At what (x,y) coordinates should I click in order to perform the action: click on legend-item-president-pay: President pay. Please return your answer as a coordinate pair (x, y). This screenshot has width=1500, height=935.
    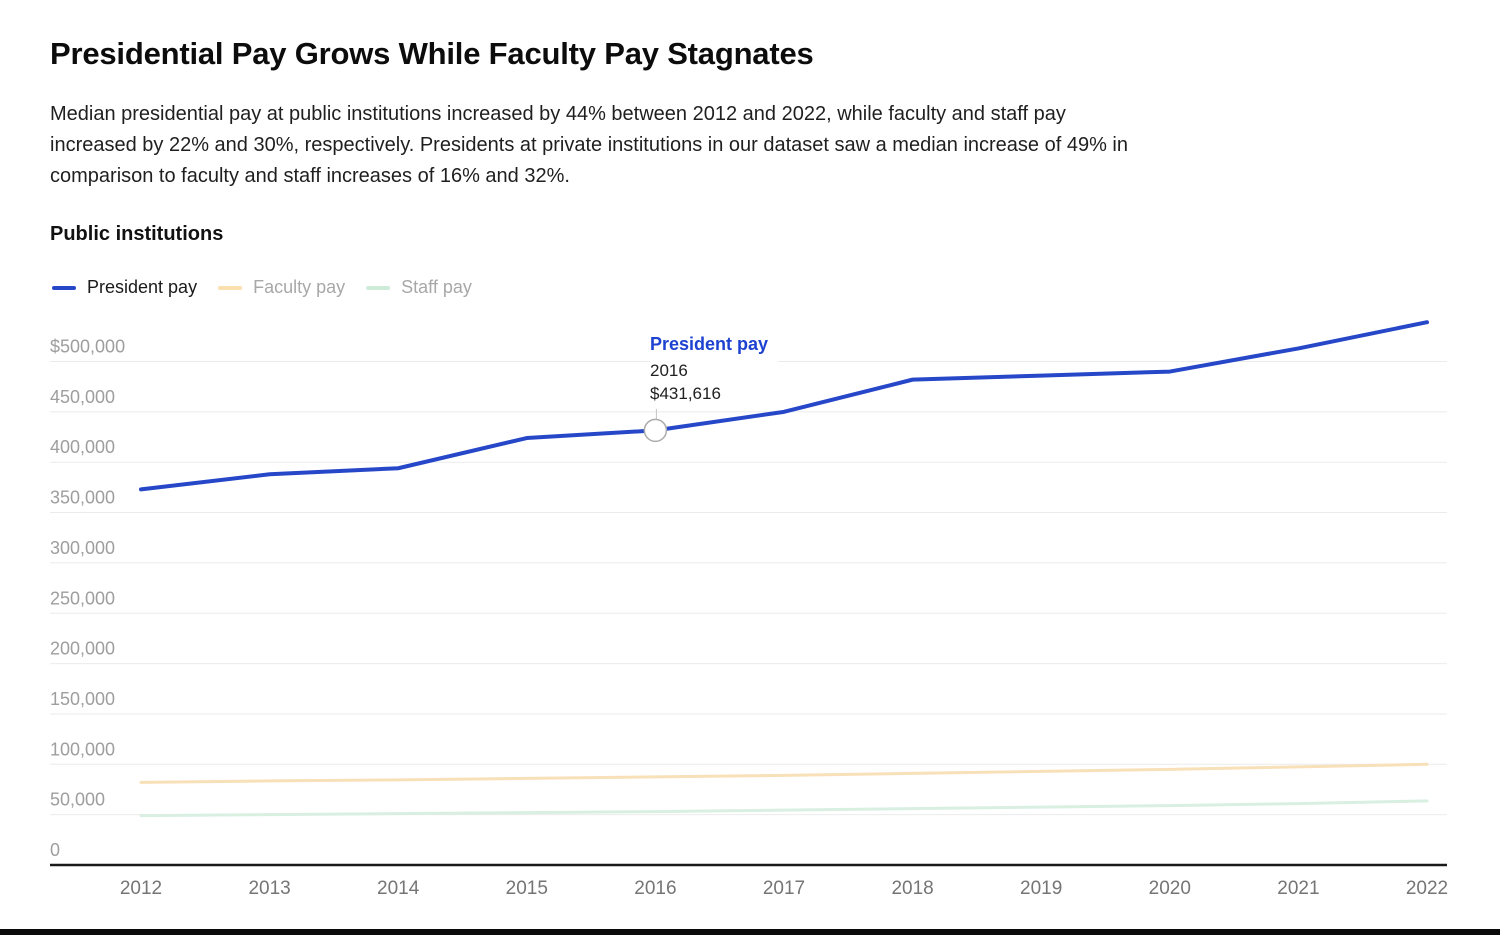
    Looking at the image, I should click on (124, 287).